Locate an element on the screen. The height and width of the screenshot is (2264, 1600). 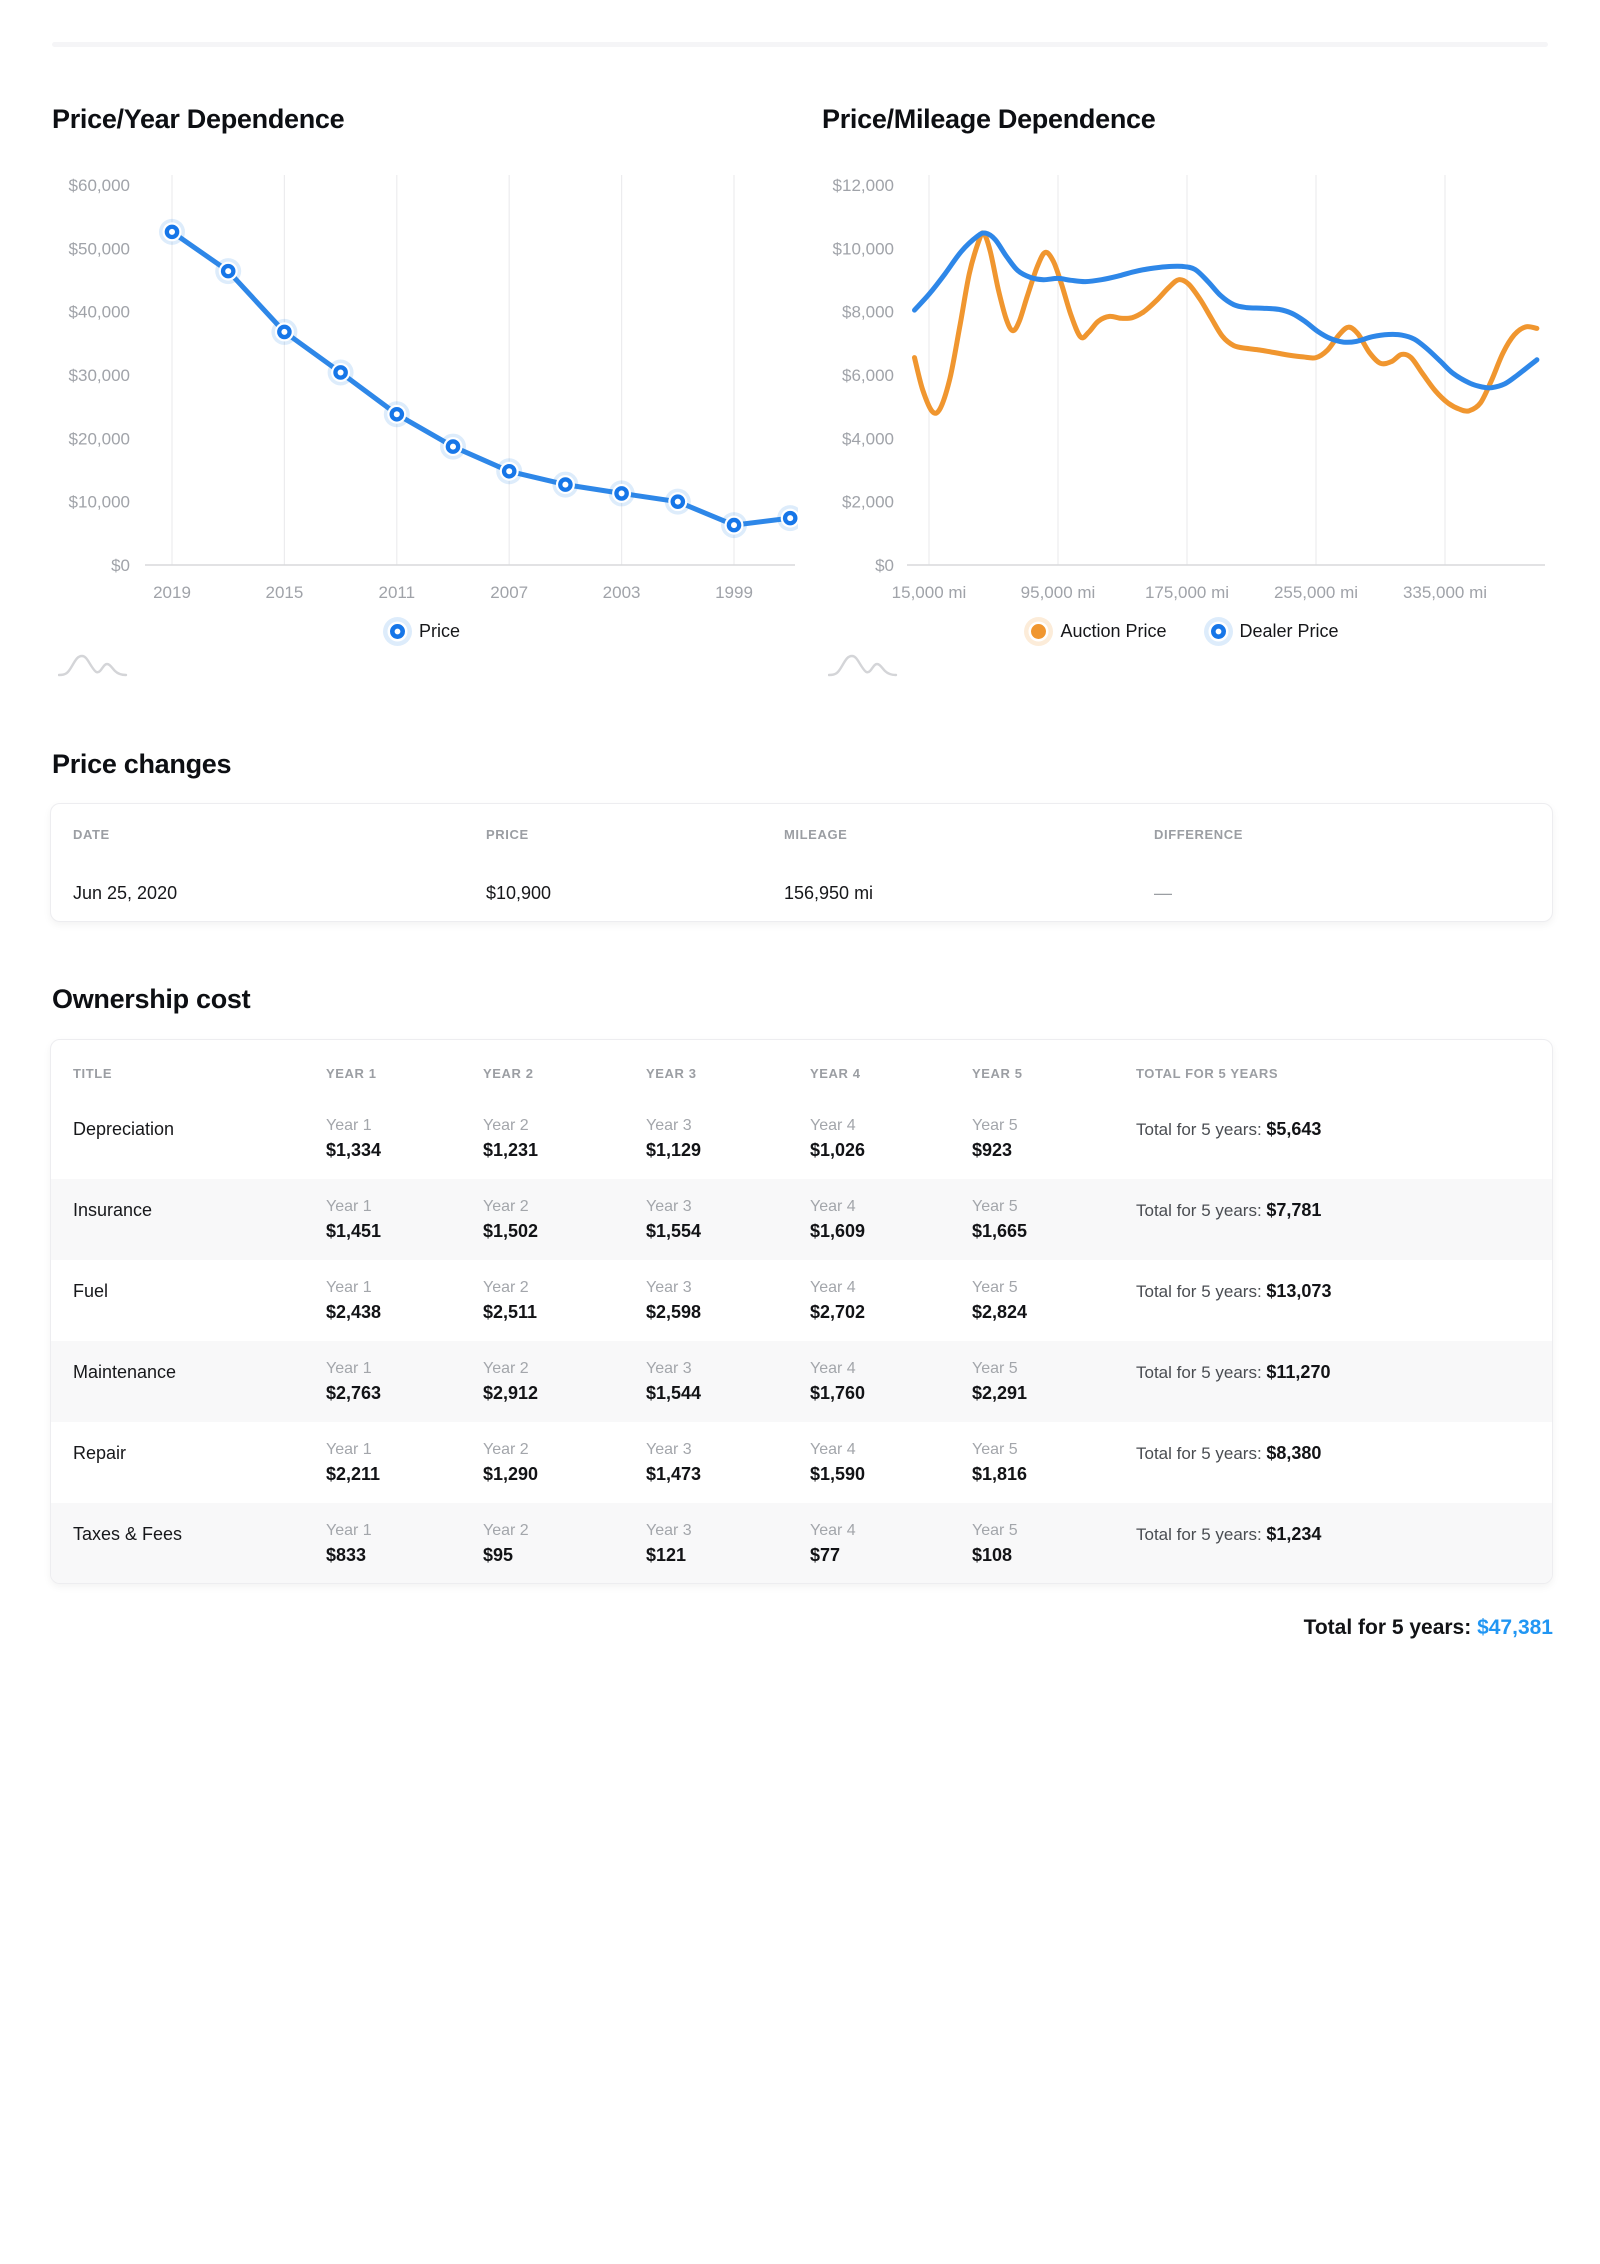
year-value: $2,211 is located at coordinates (353, 1474).